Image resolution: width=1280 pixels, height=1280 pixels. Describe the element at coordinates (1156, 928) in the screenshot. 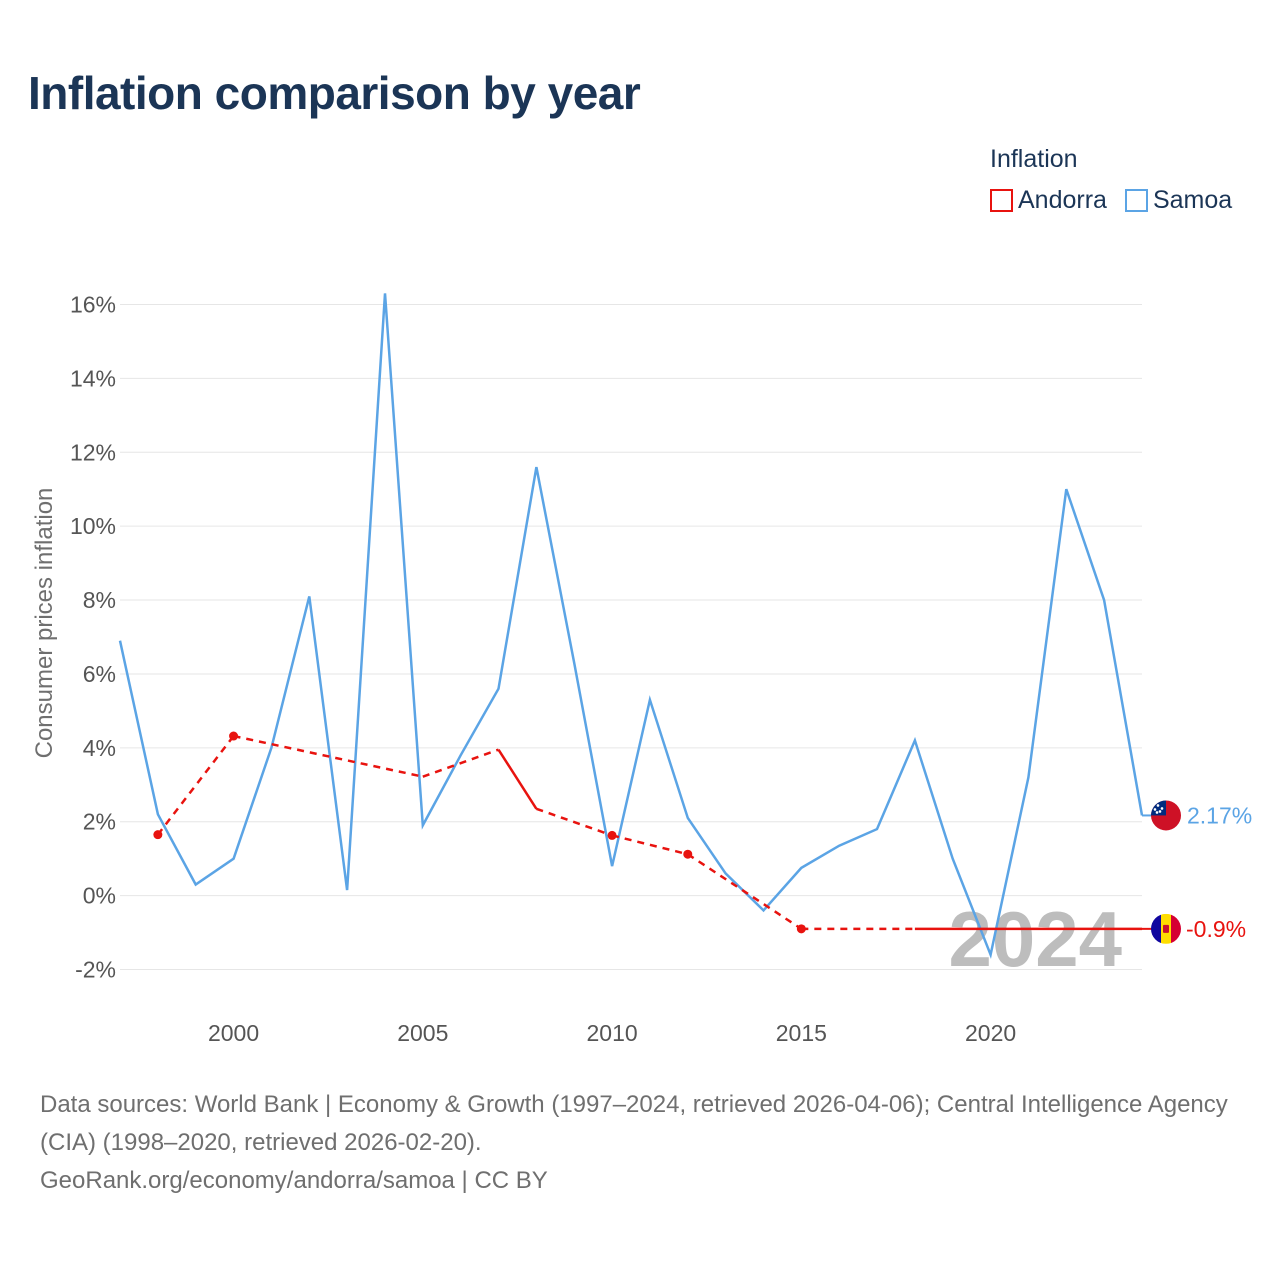

I see `flag-band-blue` at that location.